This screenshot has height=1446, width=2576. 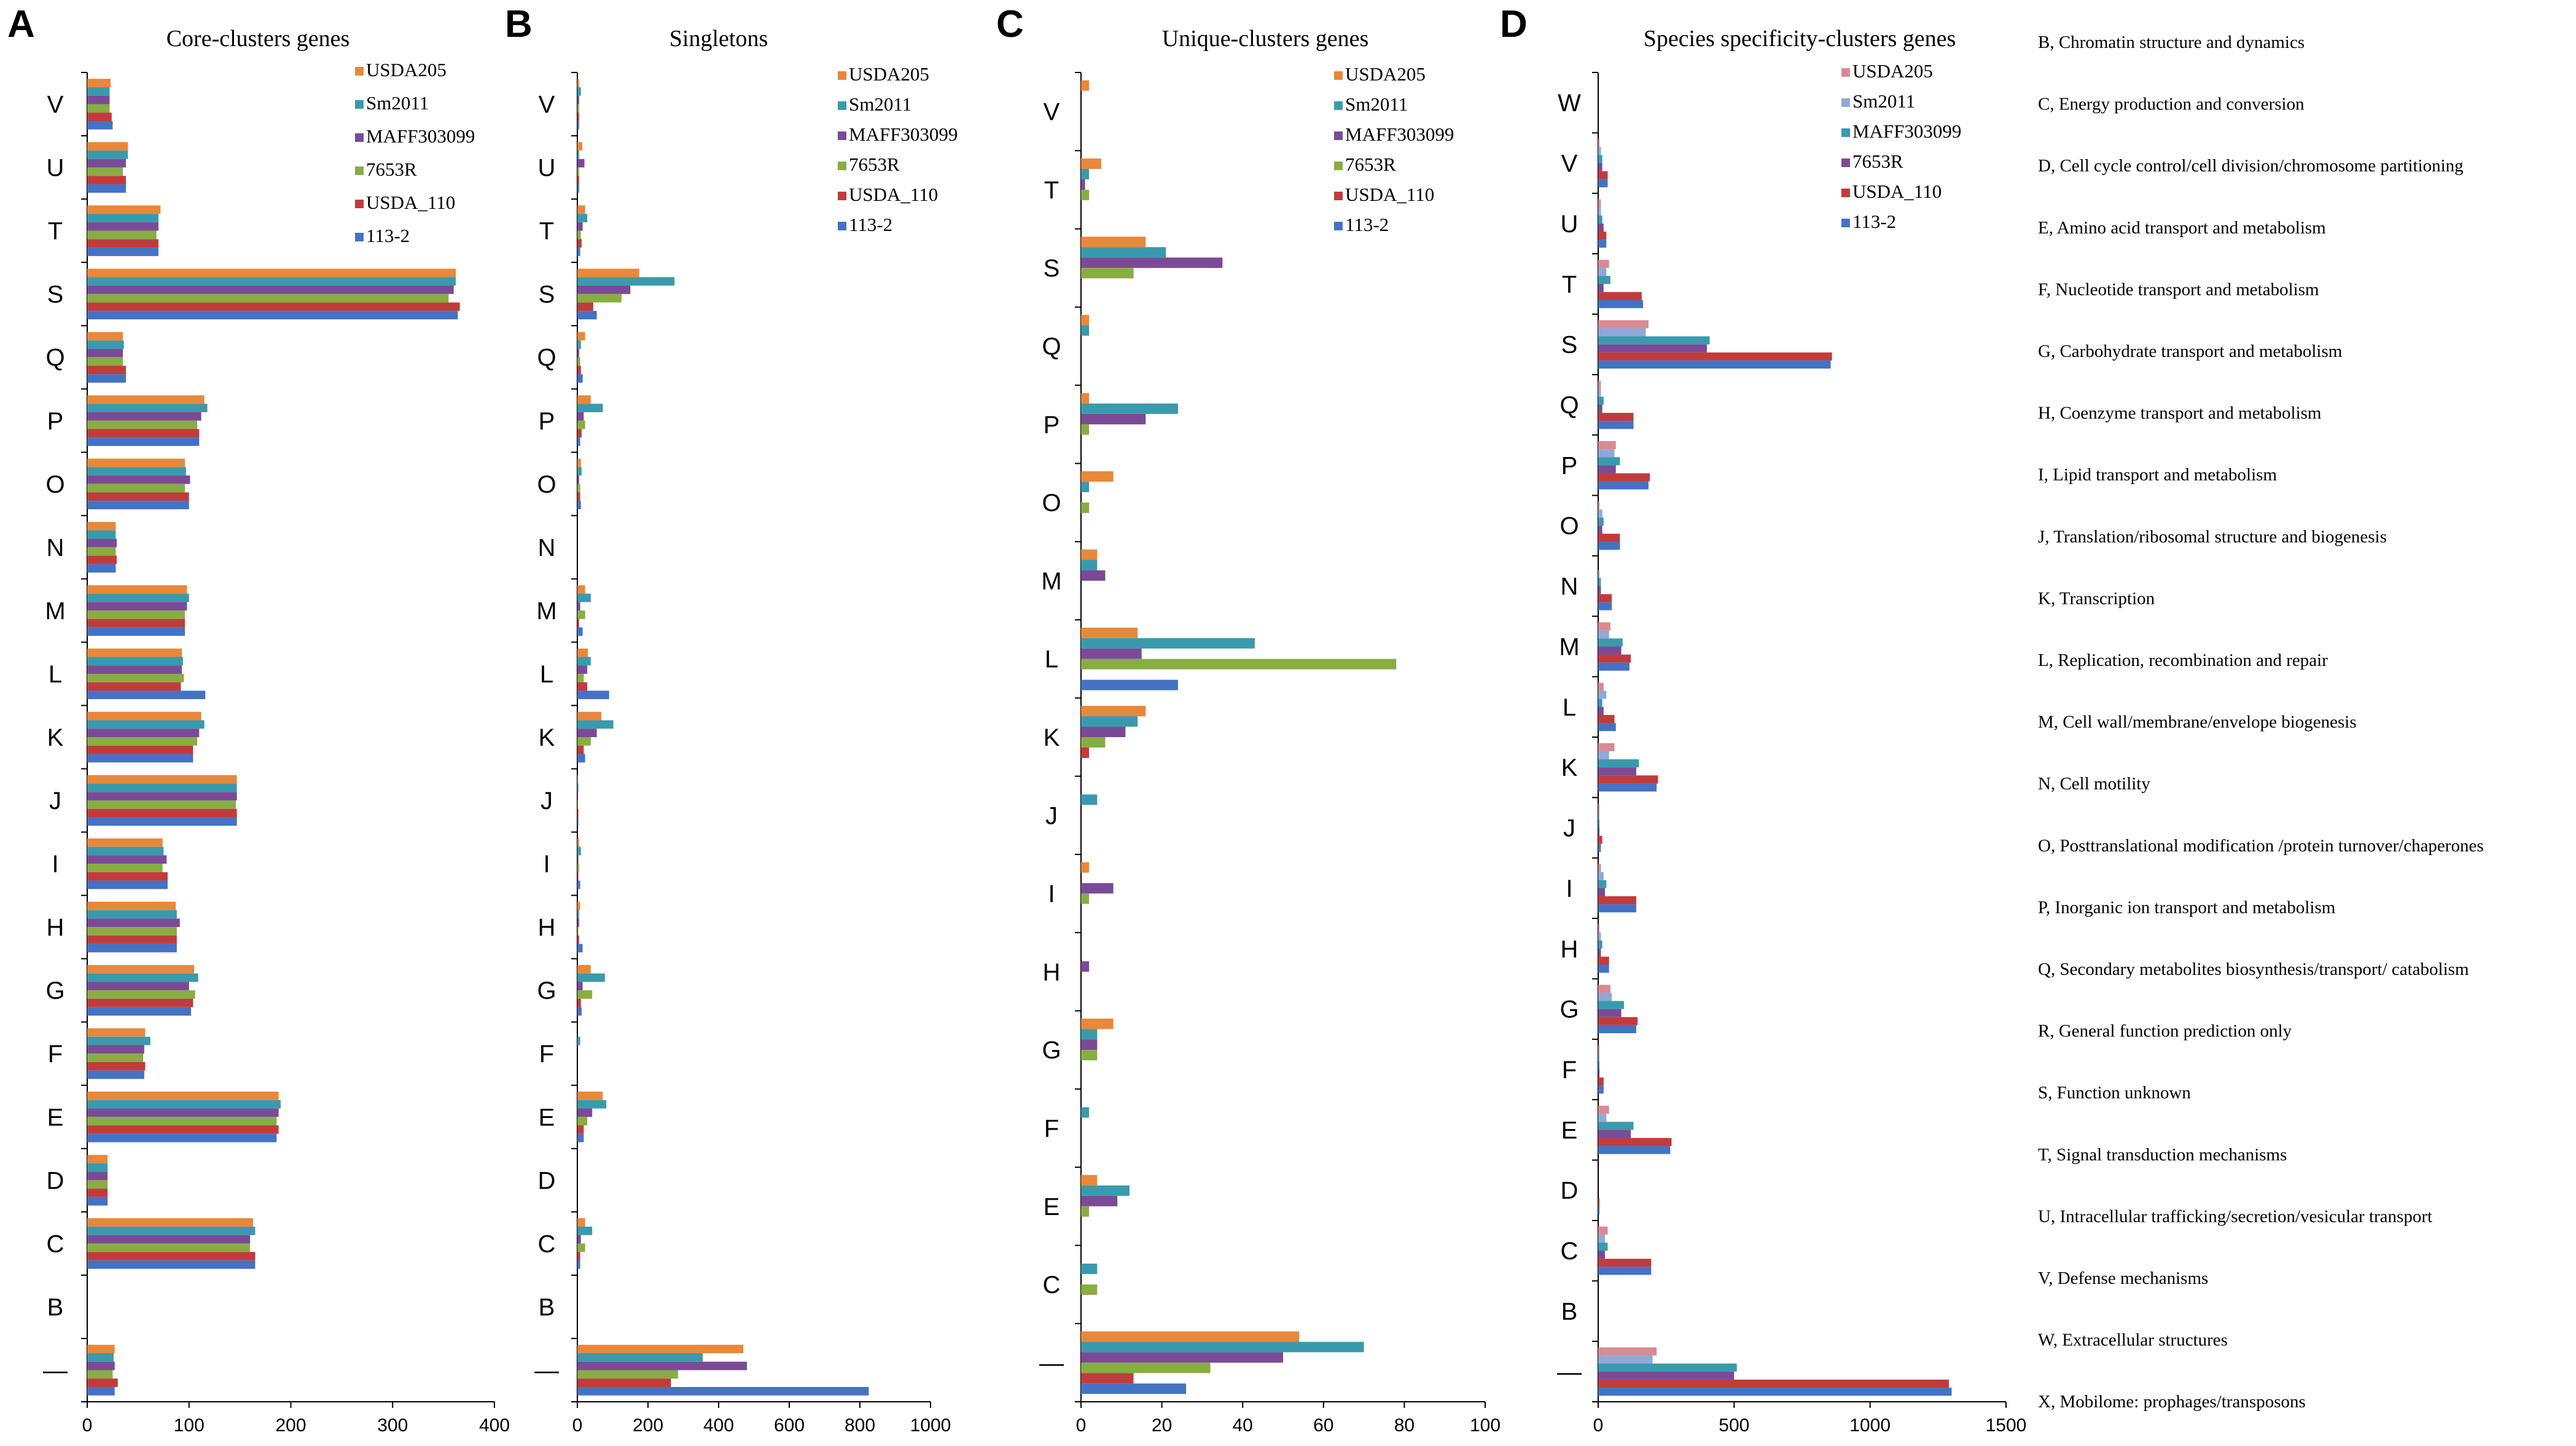 What do you see at coordinates (578, 787) in the screenshot?
I see `bar-sm2011-J` at bounding box center [578, 787].